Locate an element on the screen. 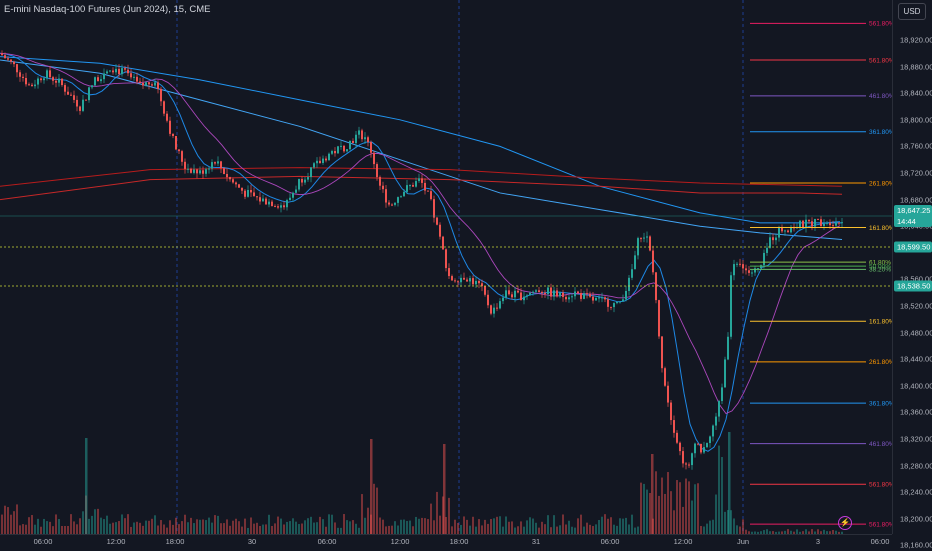 Image resolution: width=932 pixels, height=551 pixels. currency-button: USD is located at coordinates (912, 11).